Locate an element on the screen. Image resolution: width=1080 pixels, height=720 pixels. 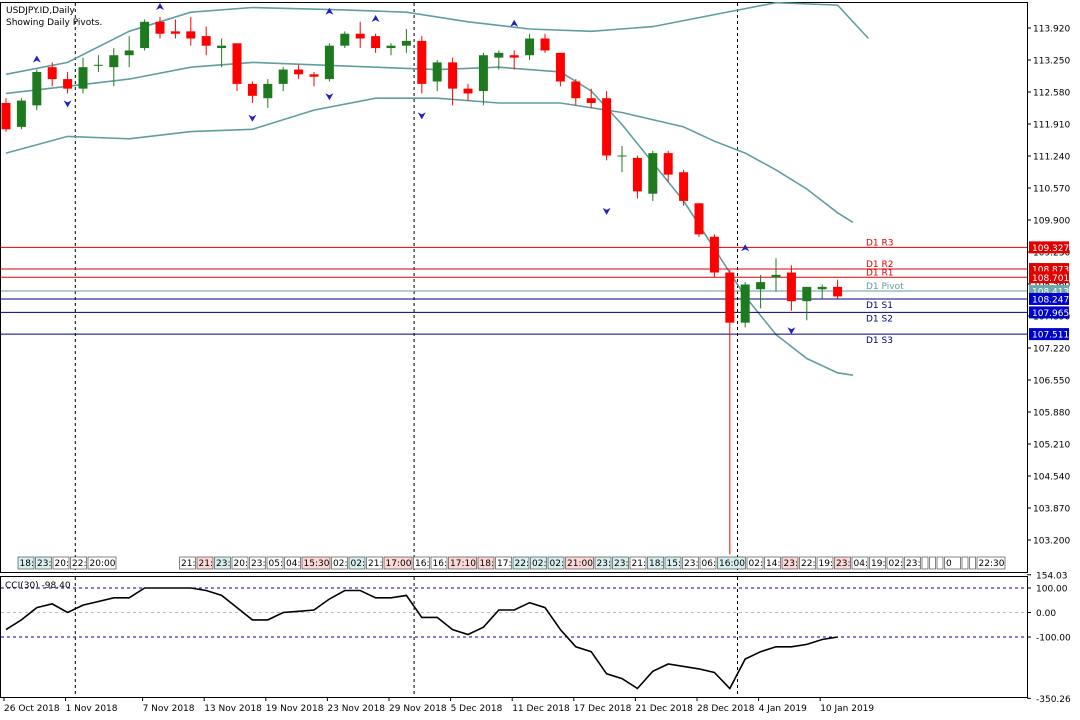
price-tick-label: 103.870 is located at coordinates (1051, 510).